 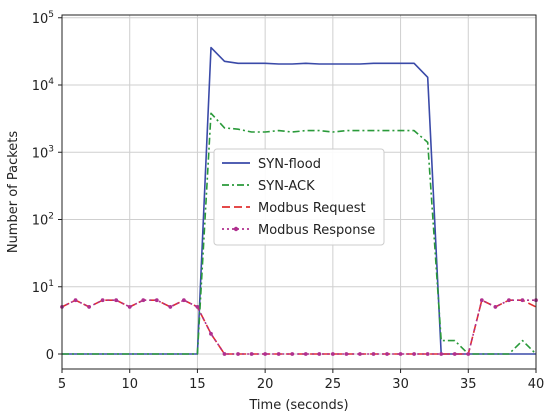 What do you see at coordinates (13, 192) in the screenshot?
I see `y-axis-title: Number of Packets` at bounding box center [13, 192].